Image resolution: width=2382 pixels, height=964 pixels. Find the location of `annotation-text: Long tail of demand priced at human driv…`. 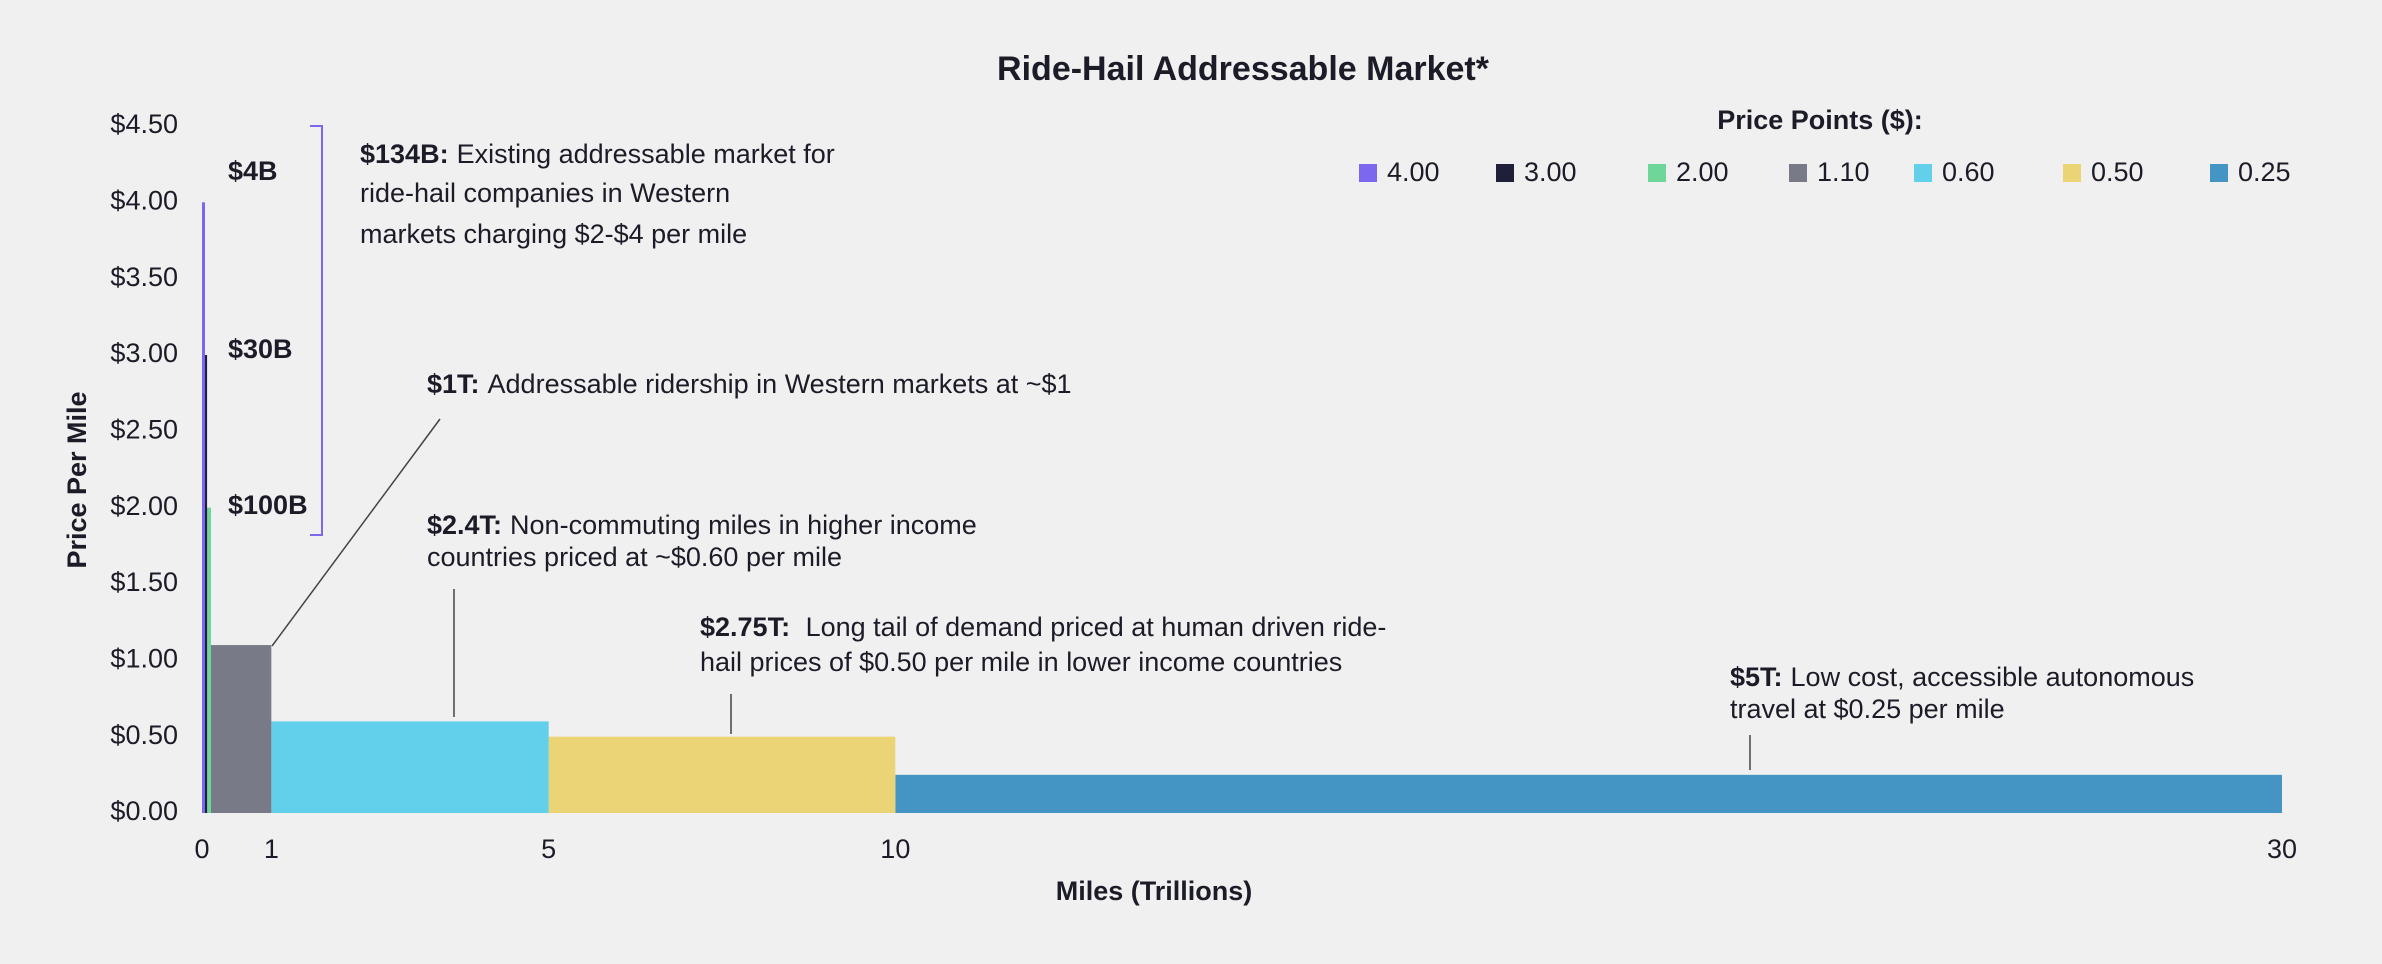

annotation-text: Long tail of demand priced at human driv… is located at coordinates (1092, 627).